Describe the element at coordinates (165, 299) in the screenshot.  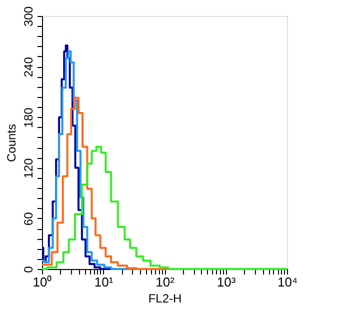
I see `x-axis-title: FL2-H` at that location.